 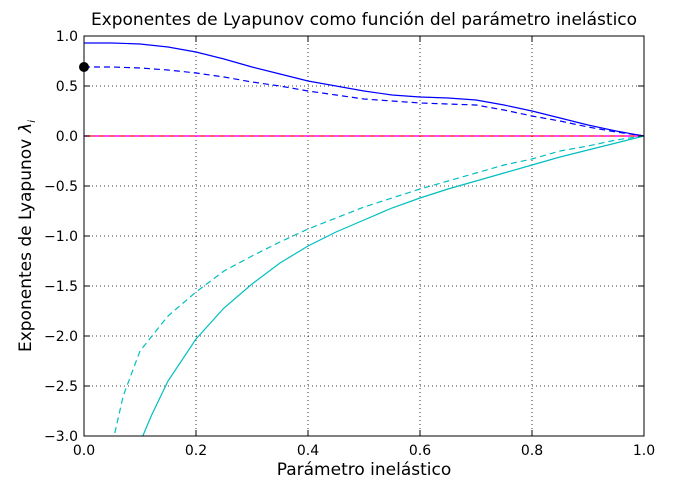 I want to click on y-axis-label-subscript: i, so click(x=32, y=121).